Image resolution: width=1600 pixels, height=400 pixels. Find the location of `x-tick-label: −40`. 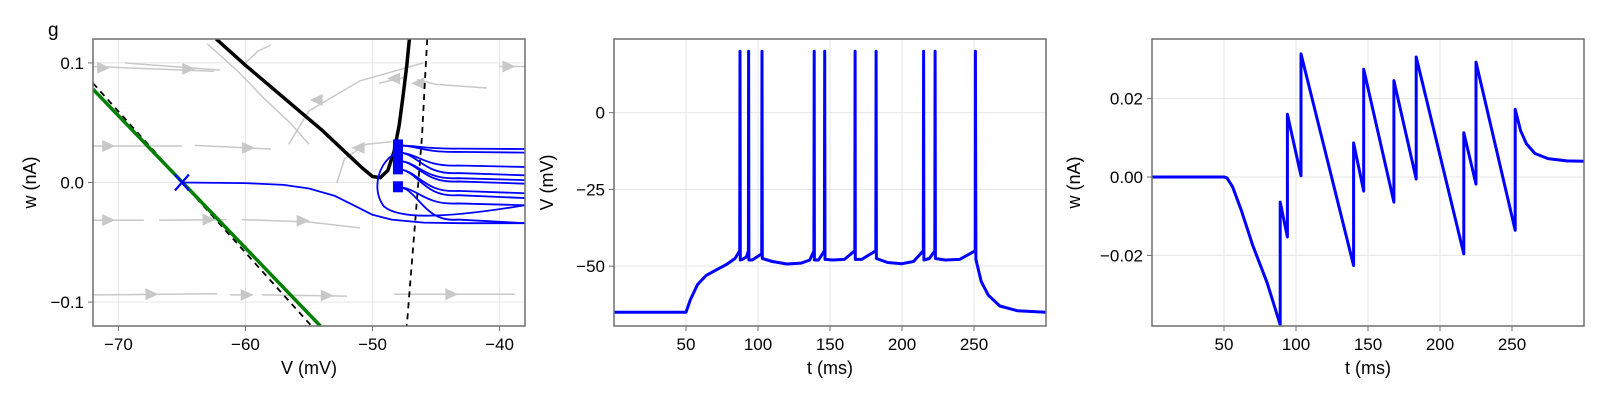

x-tick-label: −40 is located at coordinates (499, 344).